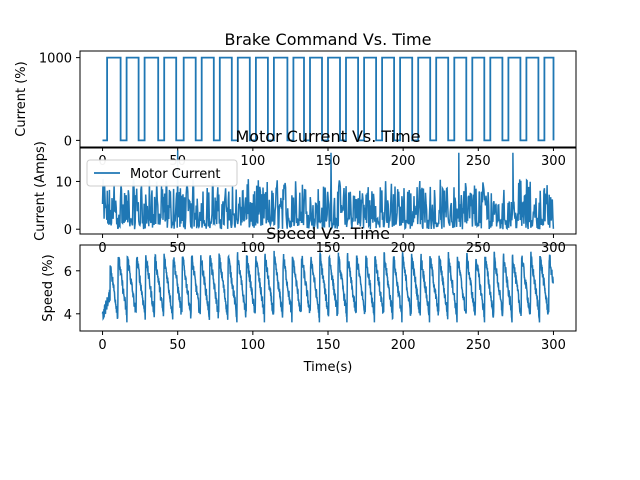  I want to click on y-tick-label: 4, so click(68, 315).